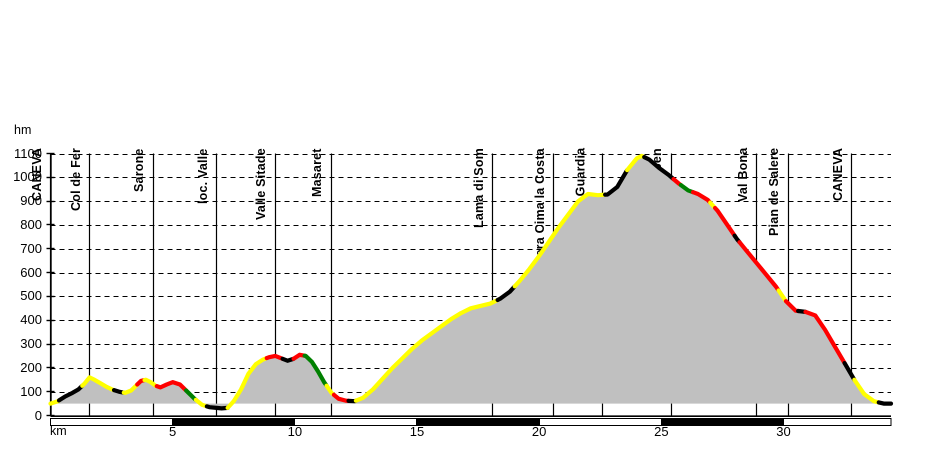  Describe the element at coordinates (58, 431) in the screenshot. I see `x-axis-unit-label: km` at that location.